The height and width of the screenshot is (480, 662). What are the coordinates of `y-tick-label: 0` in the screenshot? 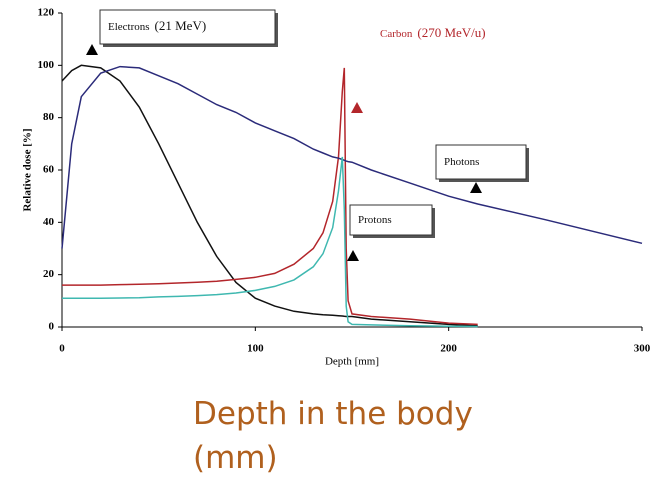 It's located at (52, 327).